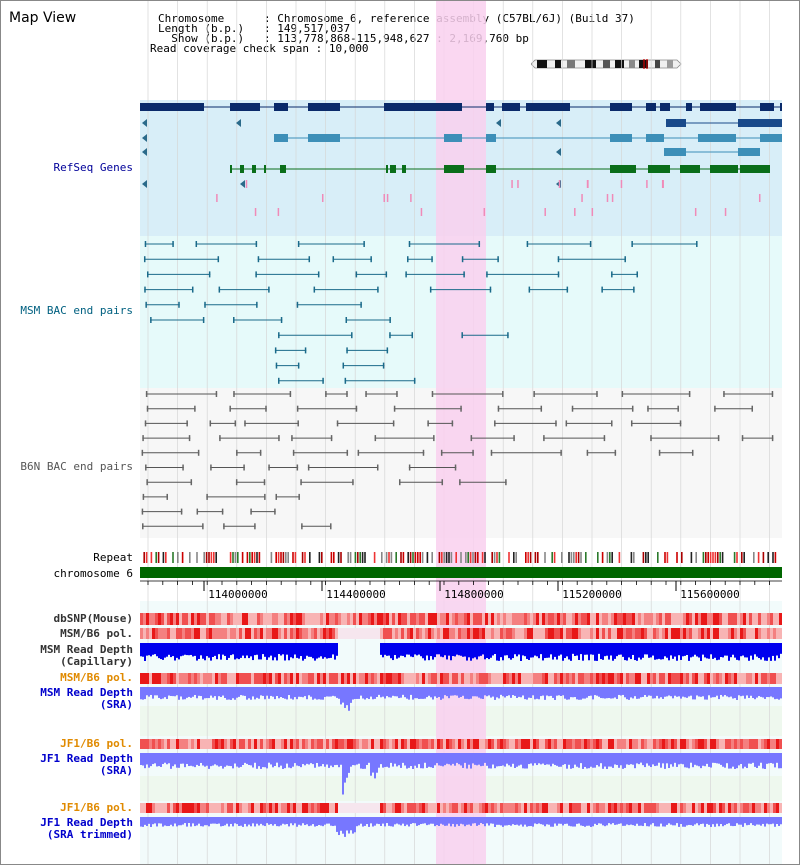 The width and height of the screenshot is (800, 865). What do you see at coordinates (86, 828) in the screenshot?
I see `jf1-read-depth-trimmed-label: JF1 Read Depth (SRA trimmed)` at bounding box center [86, 828].